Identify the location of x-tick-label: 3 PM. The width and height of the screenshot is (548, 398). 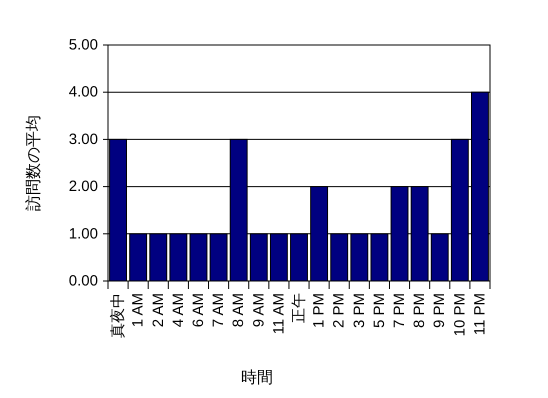
(359, 310).